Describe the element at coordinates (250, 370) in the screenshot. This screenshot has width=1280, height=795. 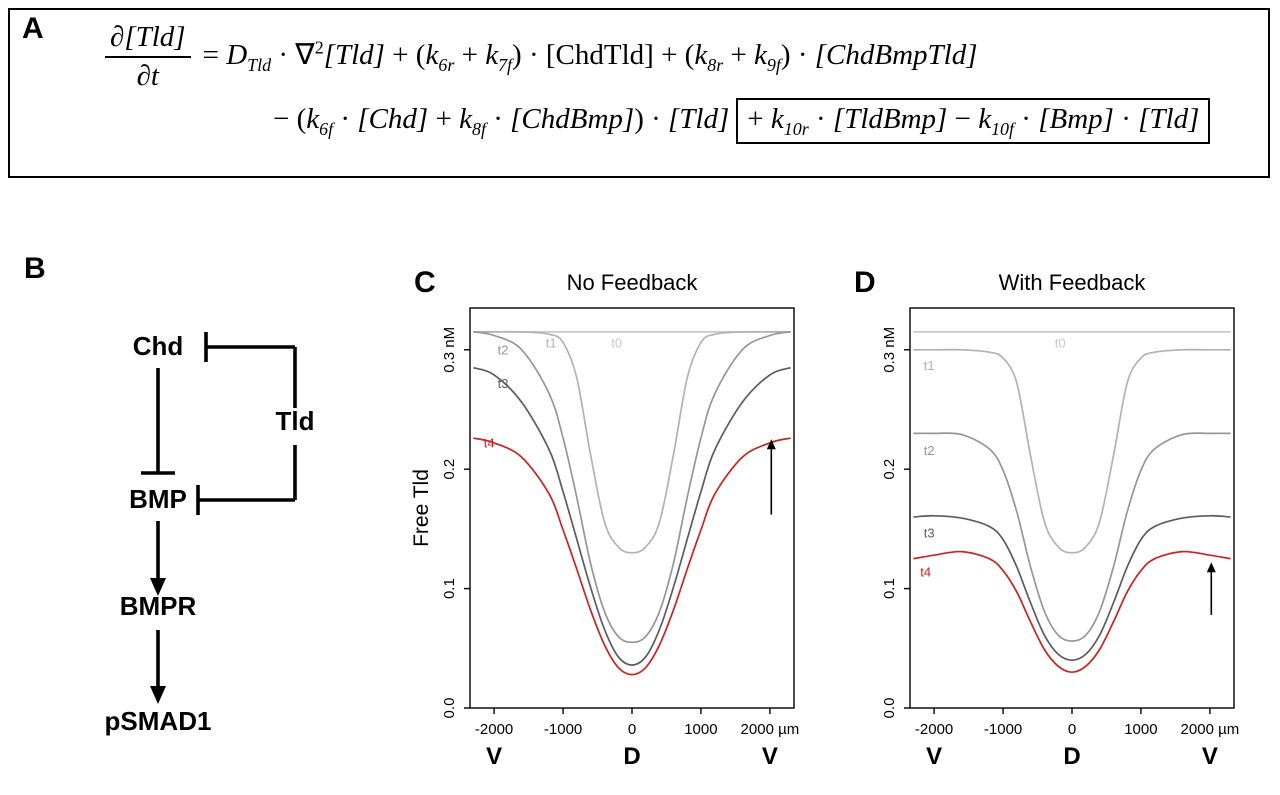
I see `edge-tld-inhibits-chd` at that location.